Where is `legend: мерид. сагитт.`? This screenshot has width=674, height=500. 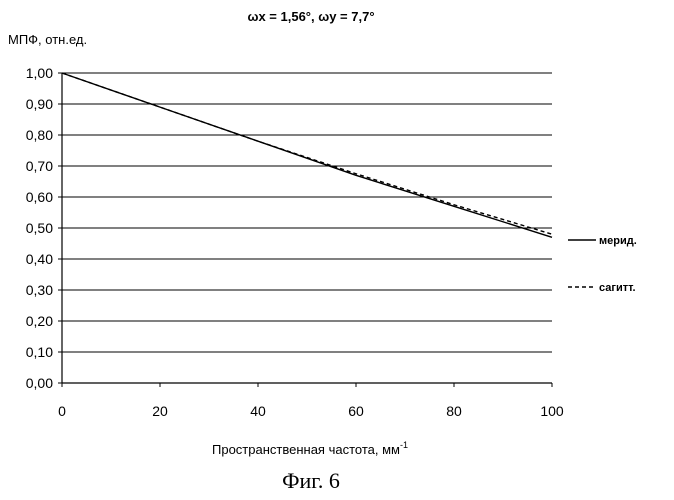 legend: мерид. сагитт. is located at coordinates (602, 264).